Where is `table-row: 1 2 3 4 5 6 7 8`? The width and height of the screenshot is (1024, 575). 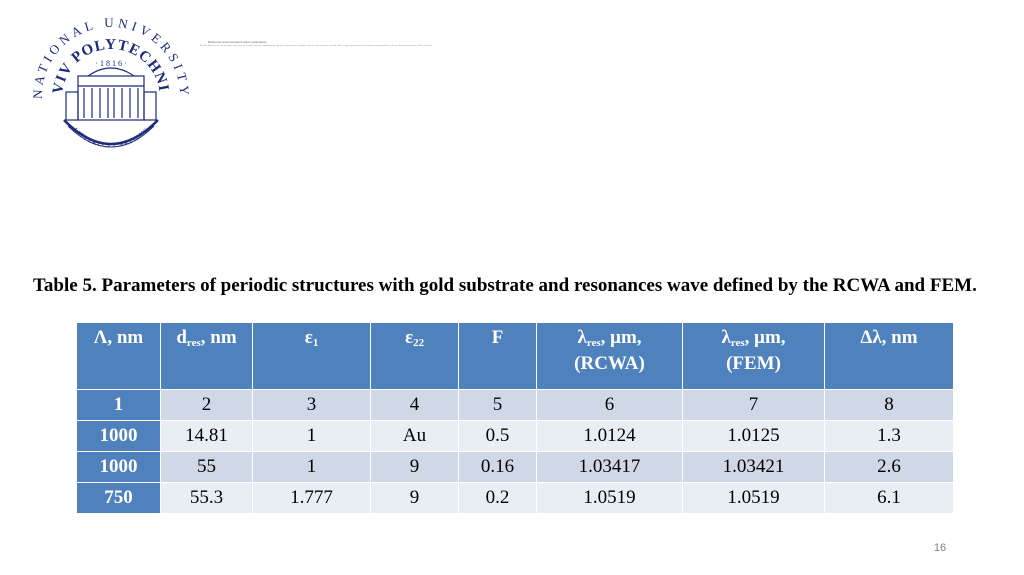
table-row: 1 2 3 4 5 6 7 8 is located at coordinates (515, 405).